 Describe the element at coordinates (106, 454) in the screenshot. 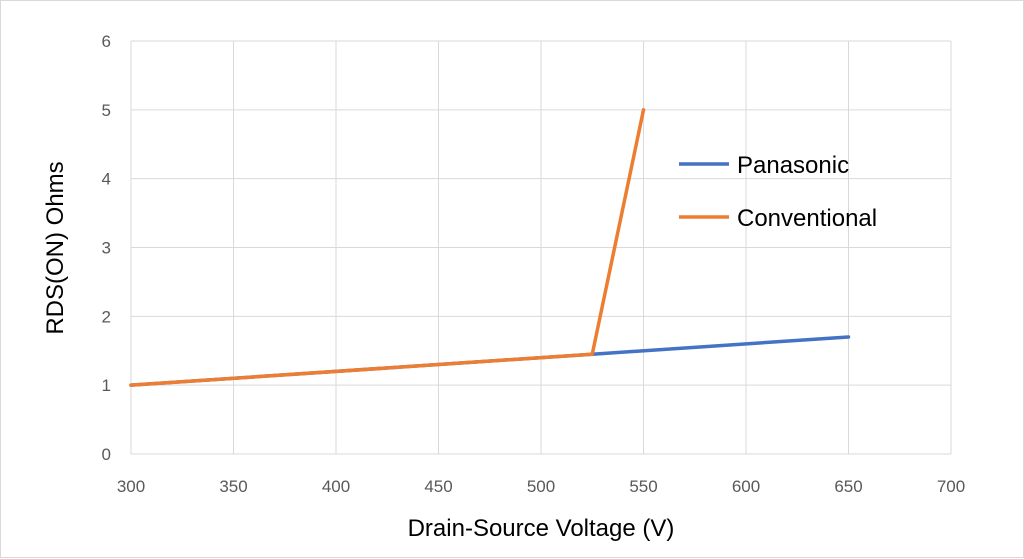

I see `y-tick-label: 0` at that location.